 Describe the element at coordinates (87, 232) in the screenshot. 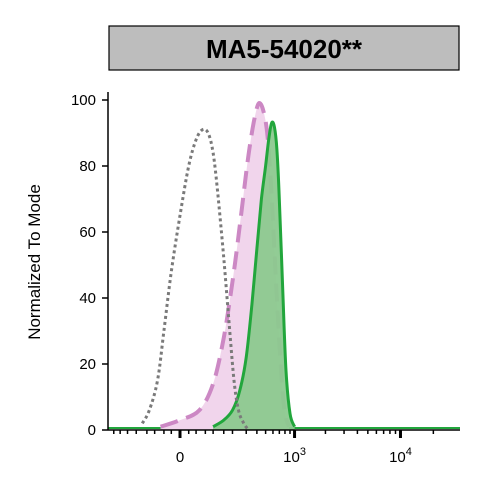

I see `y-tick-label: 60` at that location.